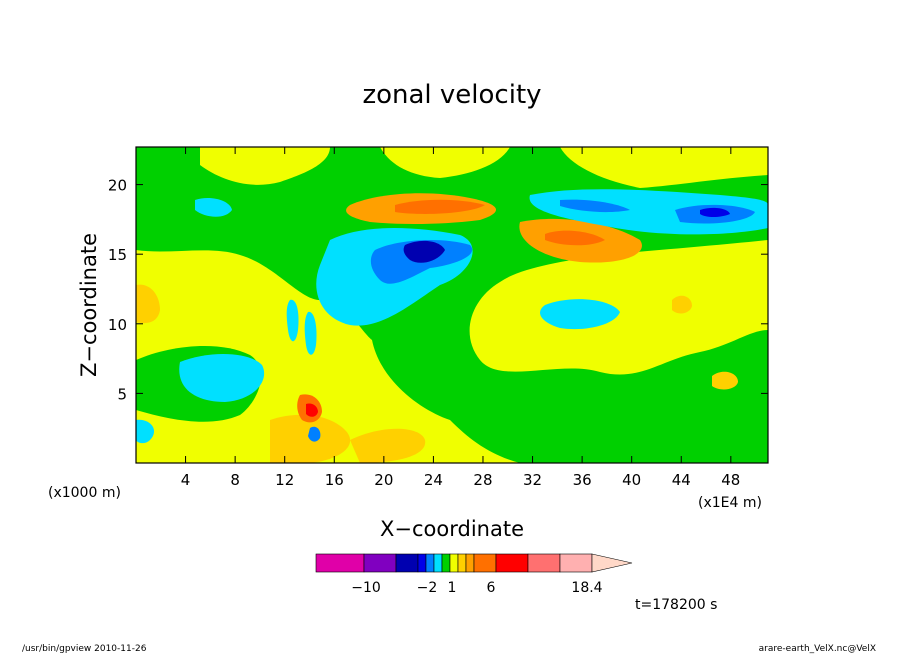 Image resolution: width=904 pixels, height=654 pixels. What do you see at coordinates (445, 162) in the screenshot?
I see `region-yellow-top-mid` at bounding box center [445, 162].